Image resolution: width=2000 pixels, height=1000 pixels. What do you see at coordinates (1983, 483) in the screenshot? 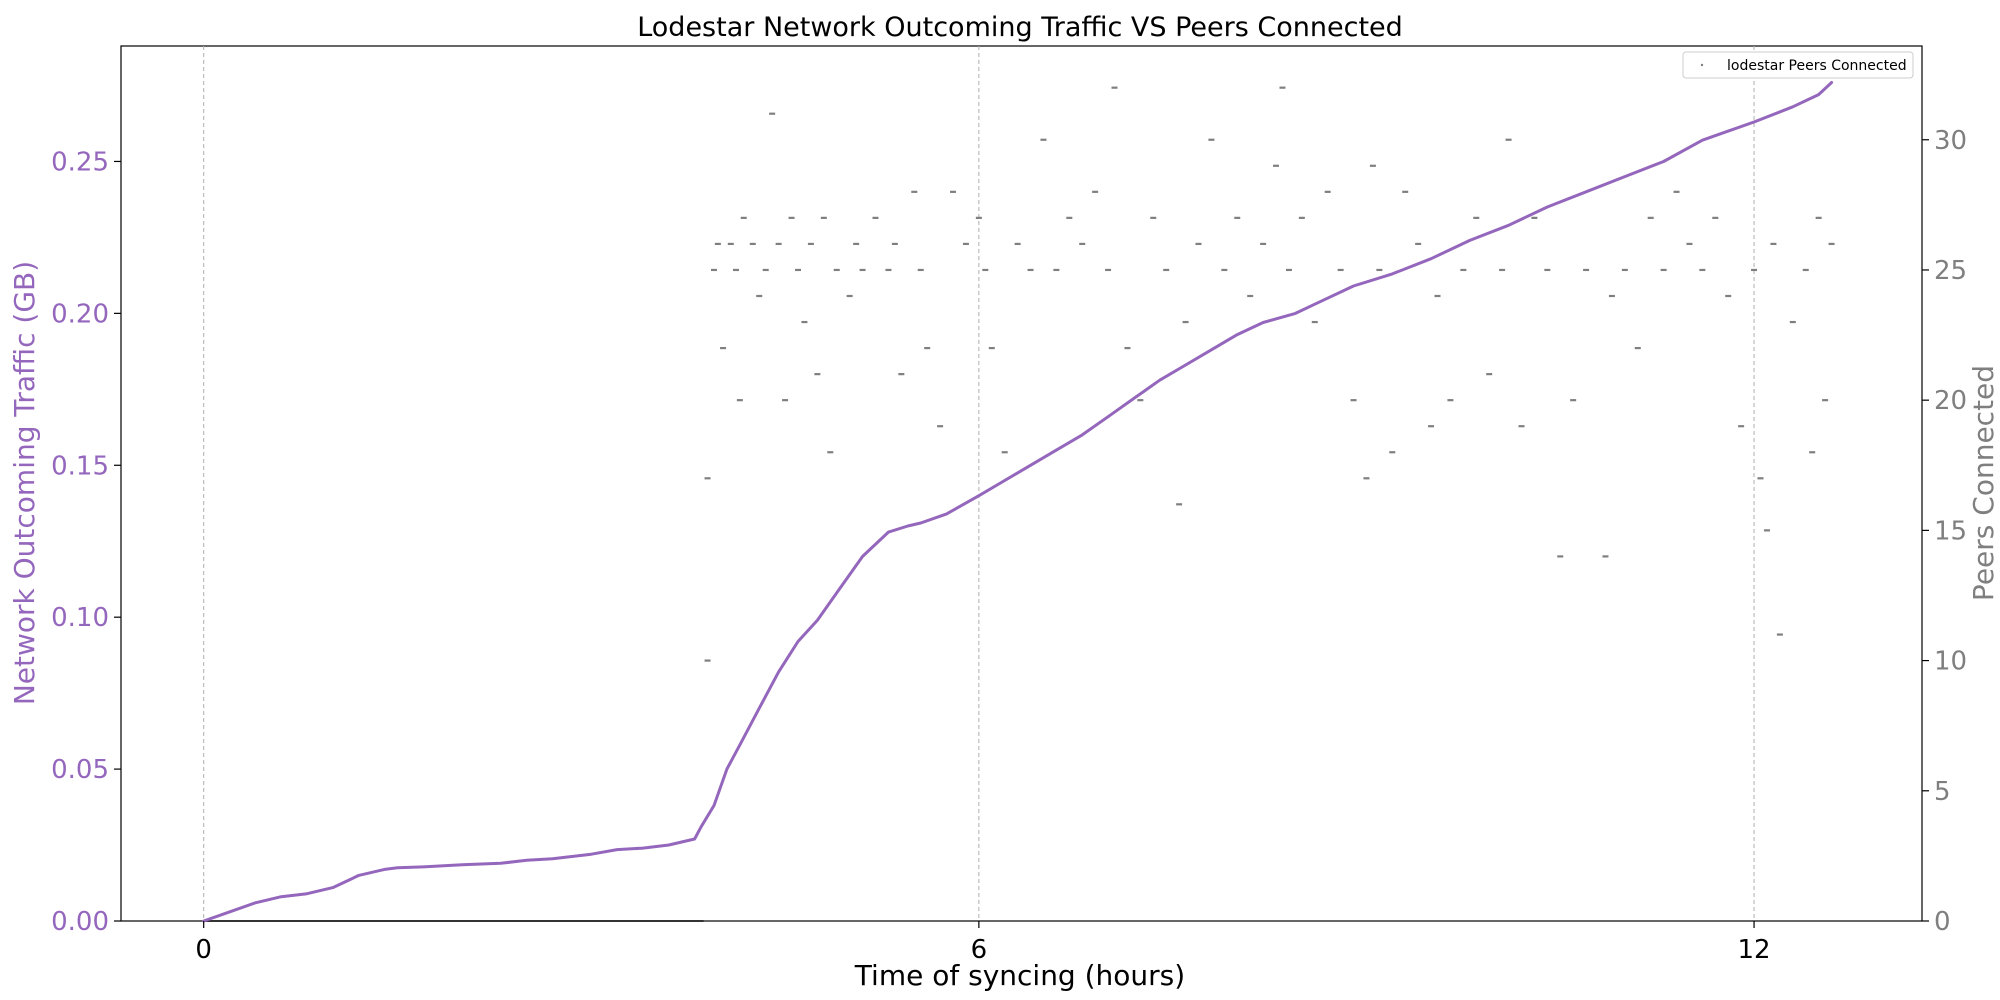
I see `y-right-axis-label: Peers Connected` at bounding box center [1983, 483].